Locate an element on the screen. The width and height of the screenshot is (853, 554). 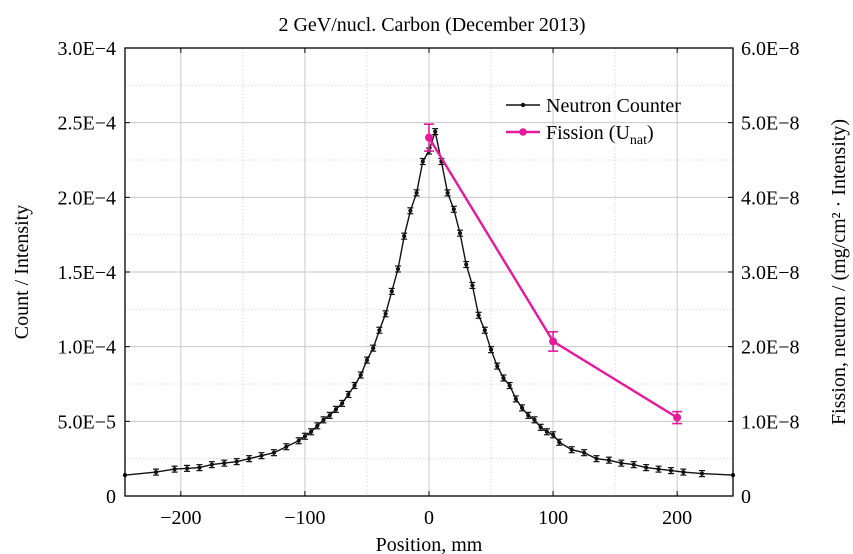
y-tick-labels: 0 5.0E−5 1.0E−4 1.5E−4 2.0E−4 2.5E−4 3.0E−4 is located at coordinates (87, 273).